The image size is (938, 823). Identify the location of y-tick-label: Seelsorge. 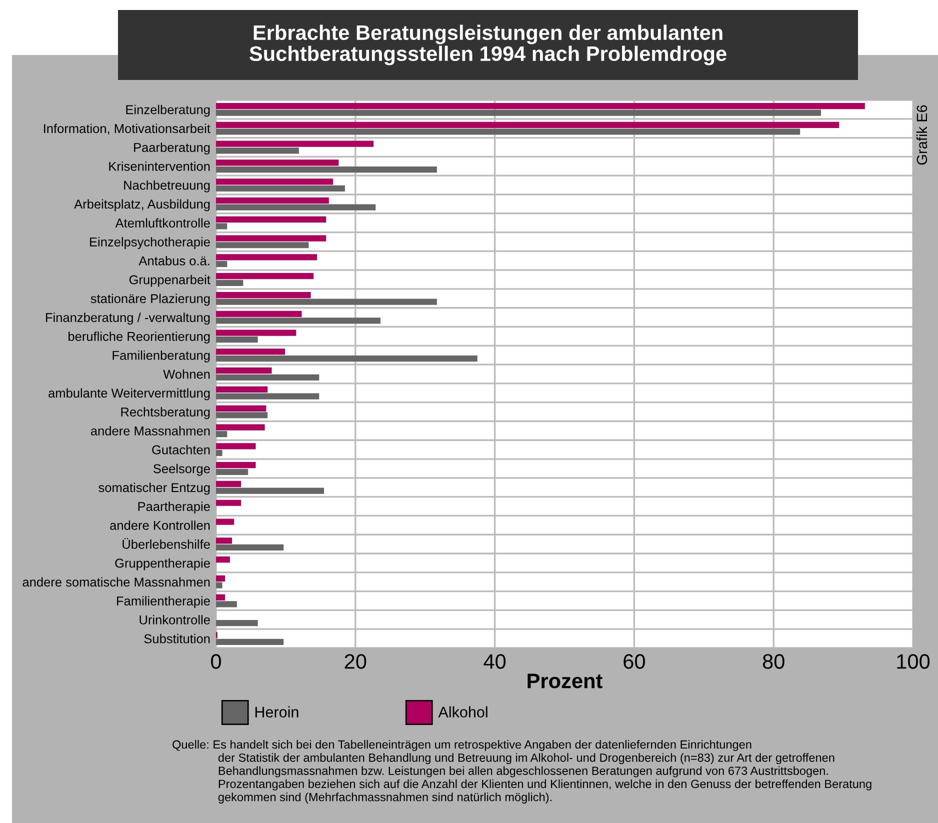
(181, 470).